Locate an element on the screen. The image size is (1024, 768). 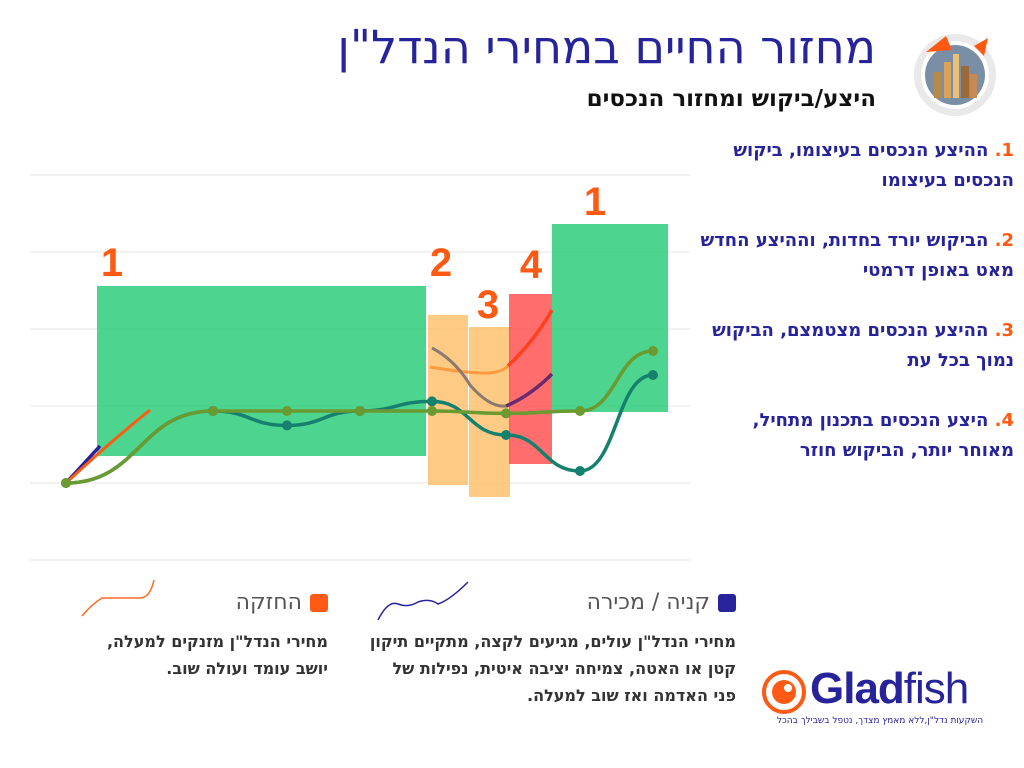
brand-name: Gladfish is located at coordinates (889, 689).